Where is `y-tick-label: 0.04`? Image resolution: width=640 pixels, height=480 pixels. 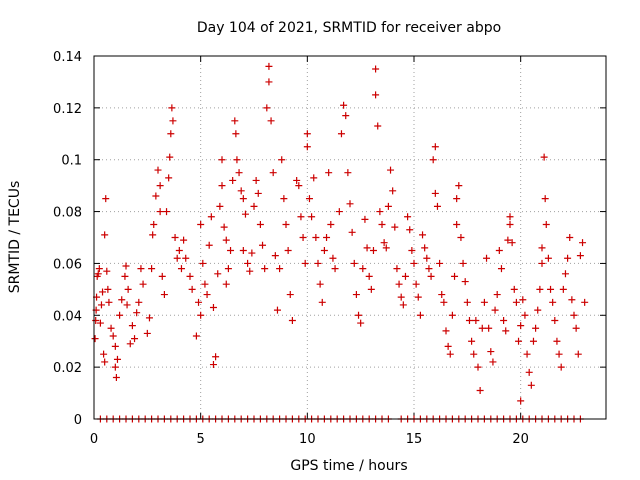 y-tick-label: 0.04 is located at coordinates (67, 316).